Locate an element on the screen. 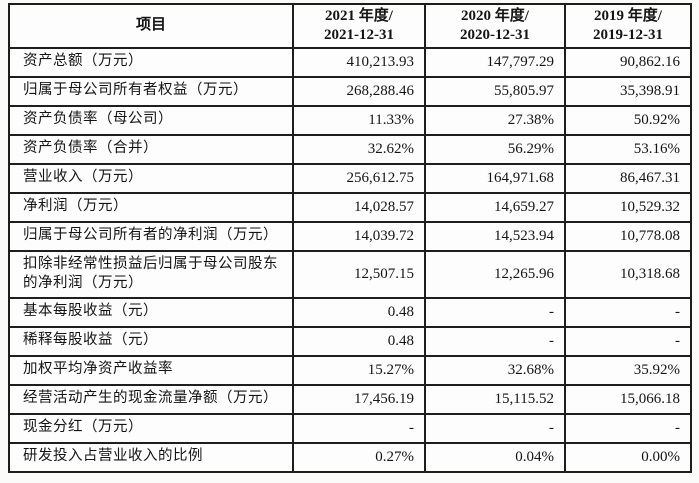  table-row: 资产负债率（母公司） 11.33% 27.38% 50.92% is located at coordinates (350, 120).